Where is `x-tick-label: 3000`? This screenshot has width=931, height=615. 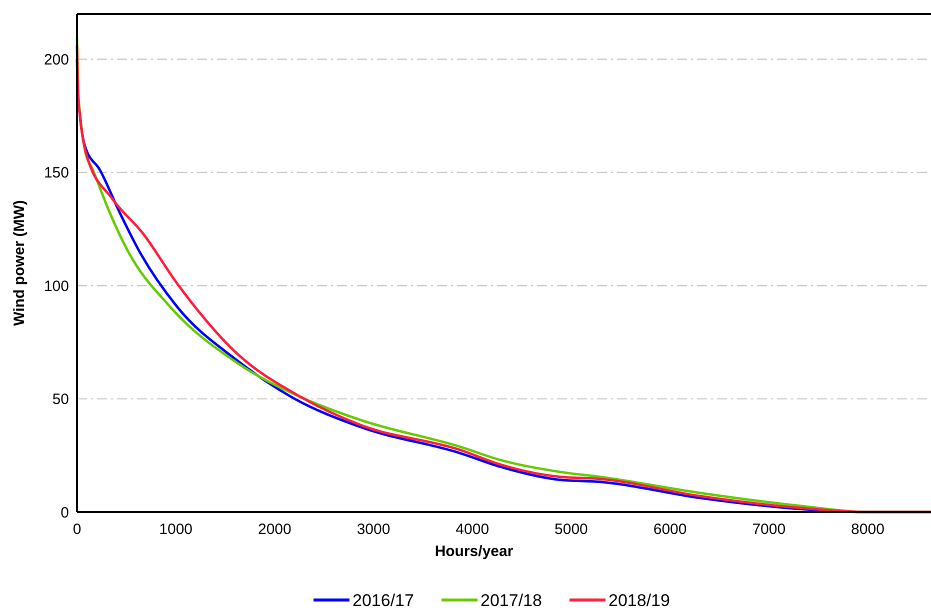
x-tick-label: 3000 is located at coordinates (373, 529).